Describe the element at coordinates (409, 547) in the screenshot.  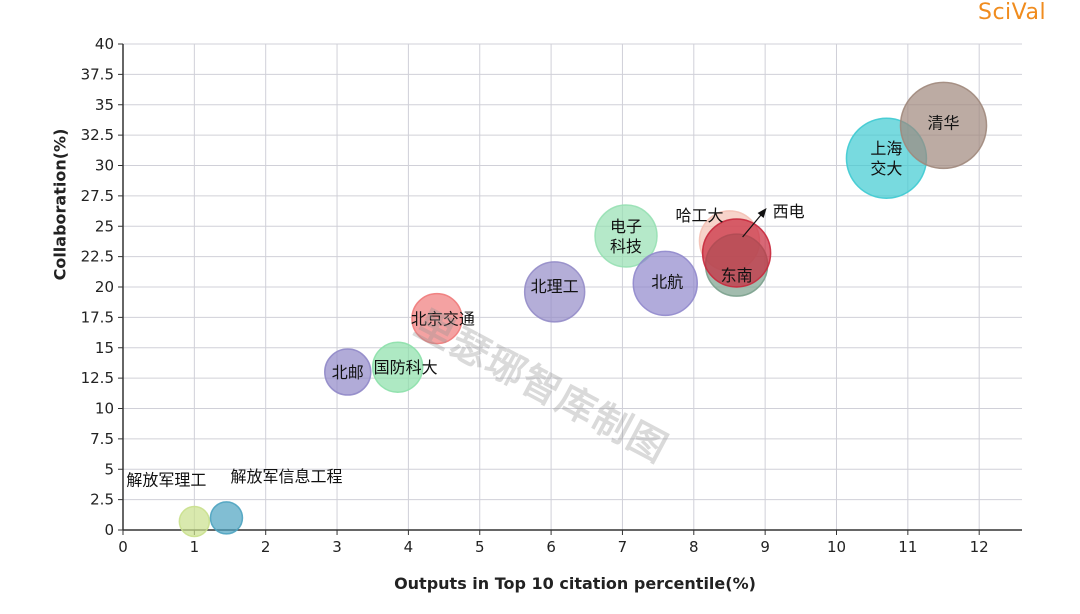
I see `x-tick-label: 4` at that location.